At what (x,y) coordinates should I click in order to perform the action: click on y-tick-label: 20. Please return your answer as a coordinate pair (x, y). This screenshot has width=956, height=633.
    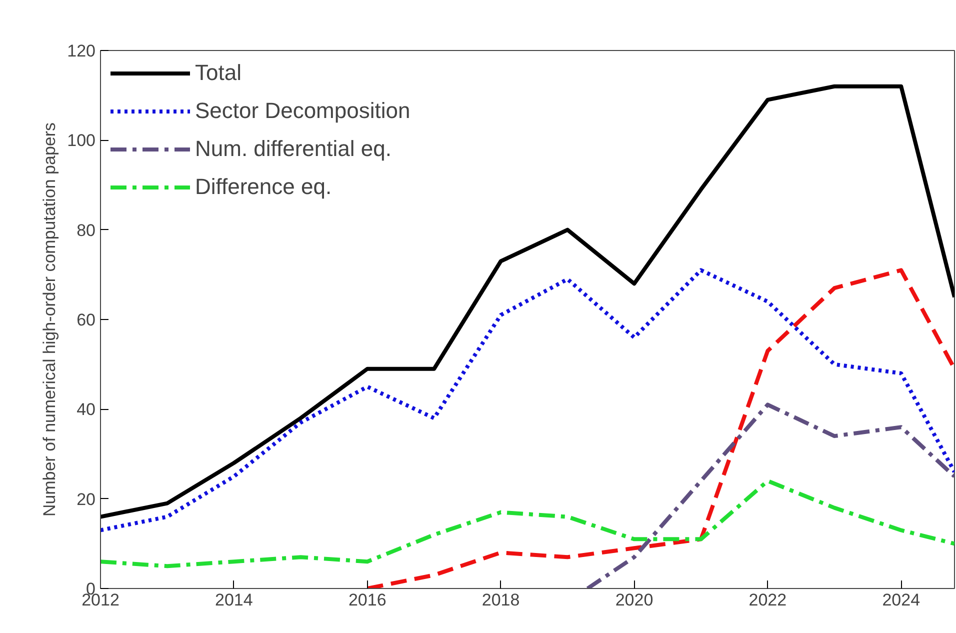
    Looking at the image, I should click on (86, 499).